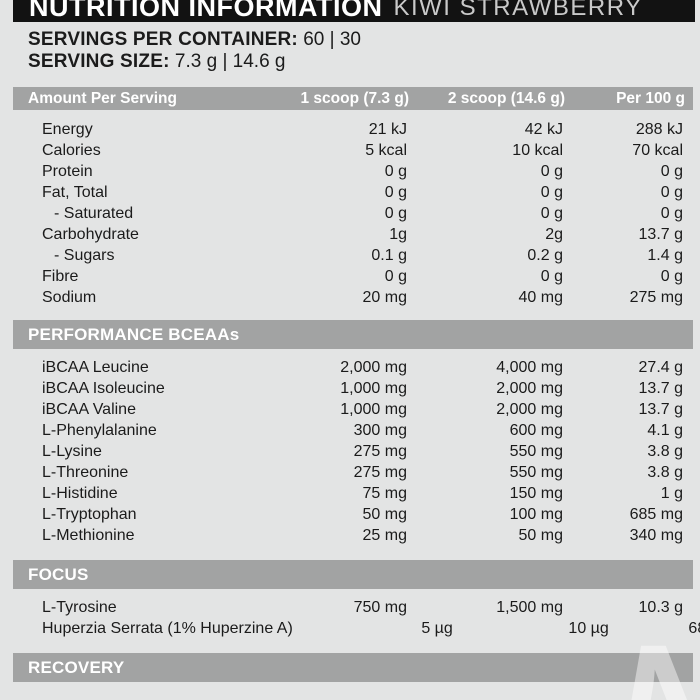 The width and height of the screenshot is (700, 700). I want to click on column-header-3: Per 100 g, so click(650, 98).